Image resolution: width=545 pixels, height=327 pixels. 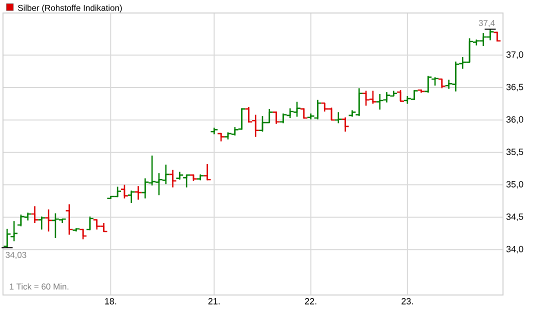 I want to click on y-tick-label: 36,5, so click(x=515, y=88).